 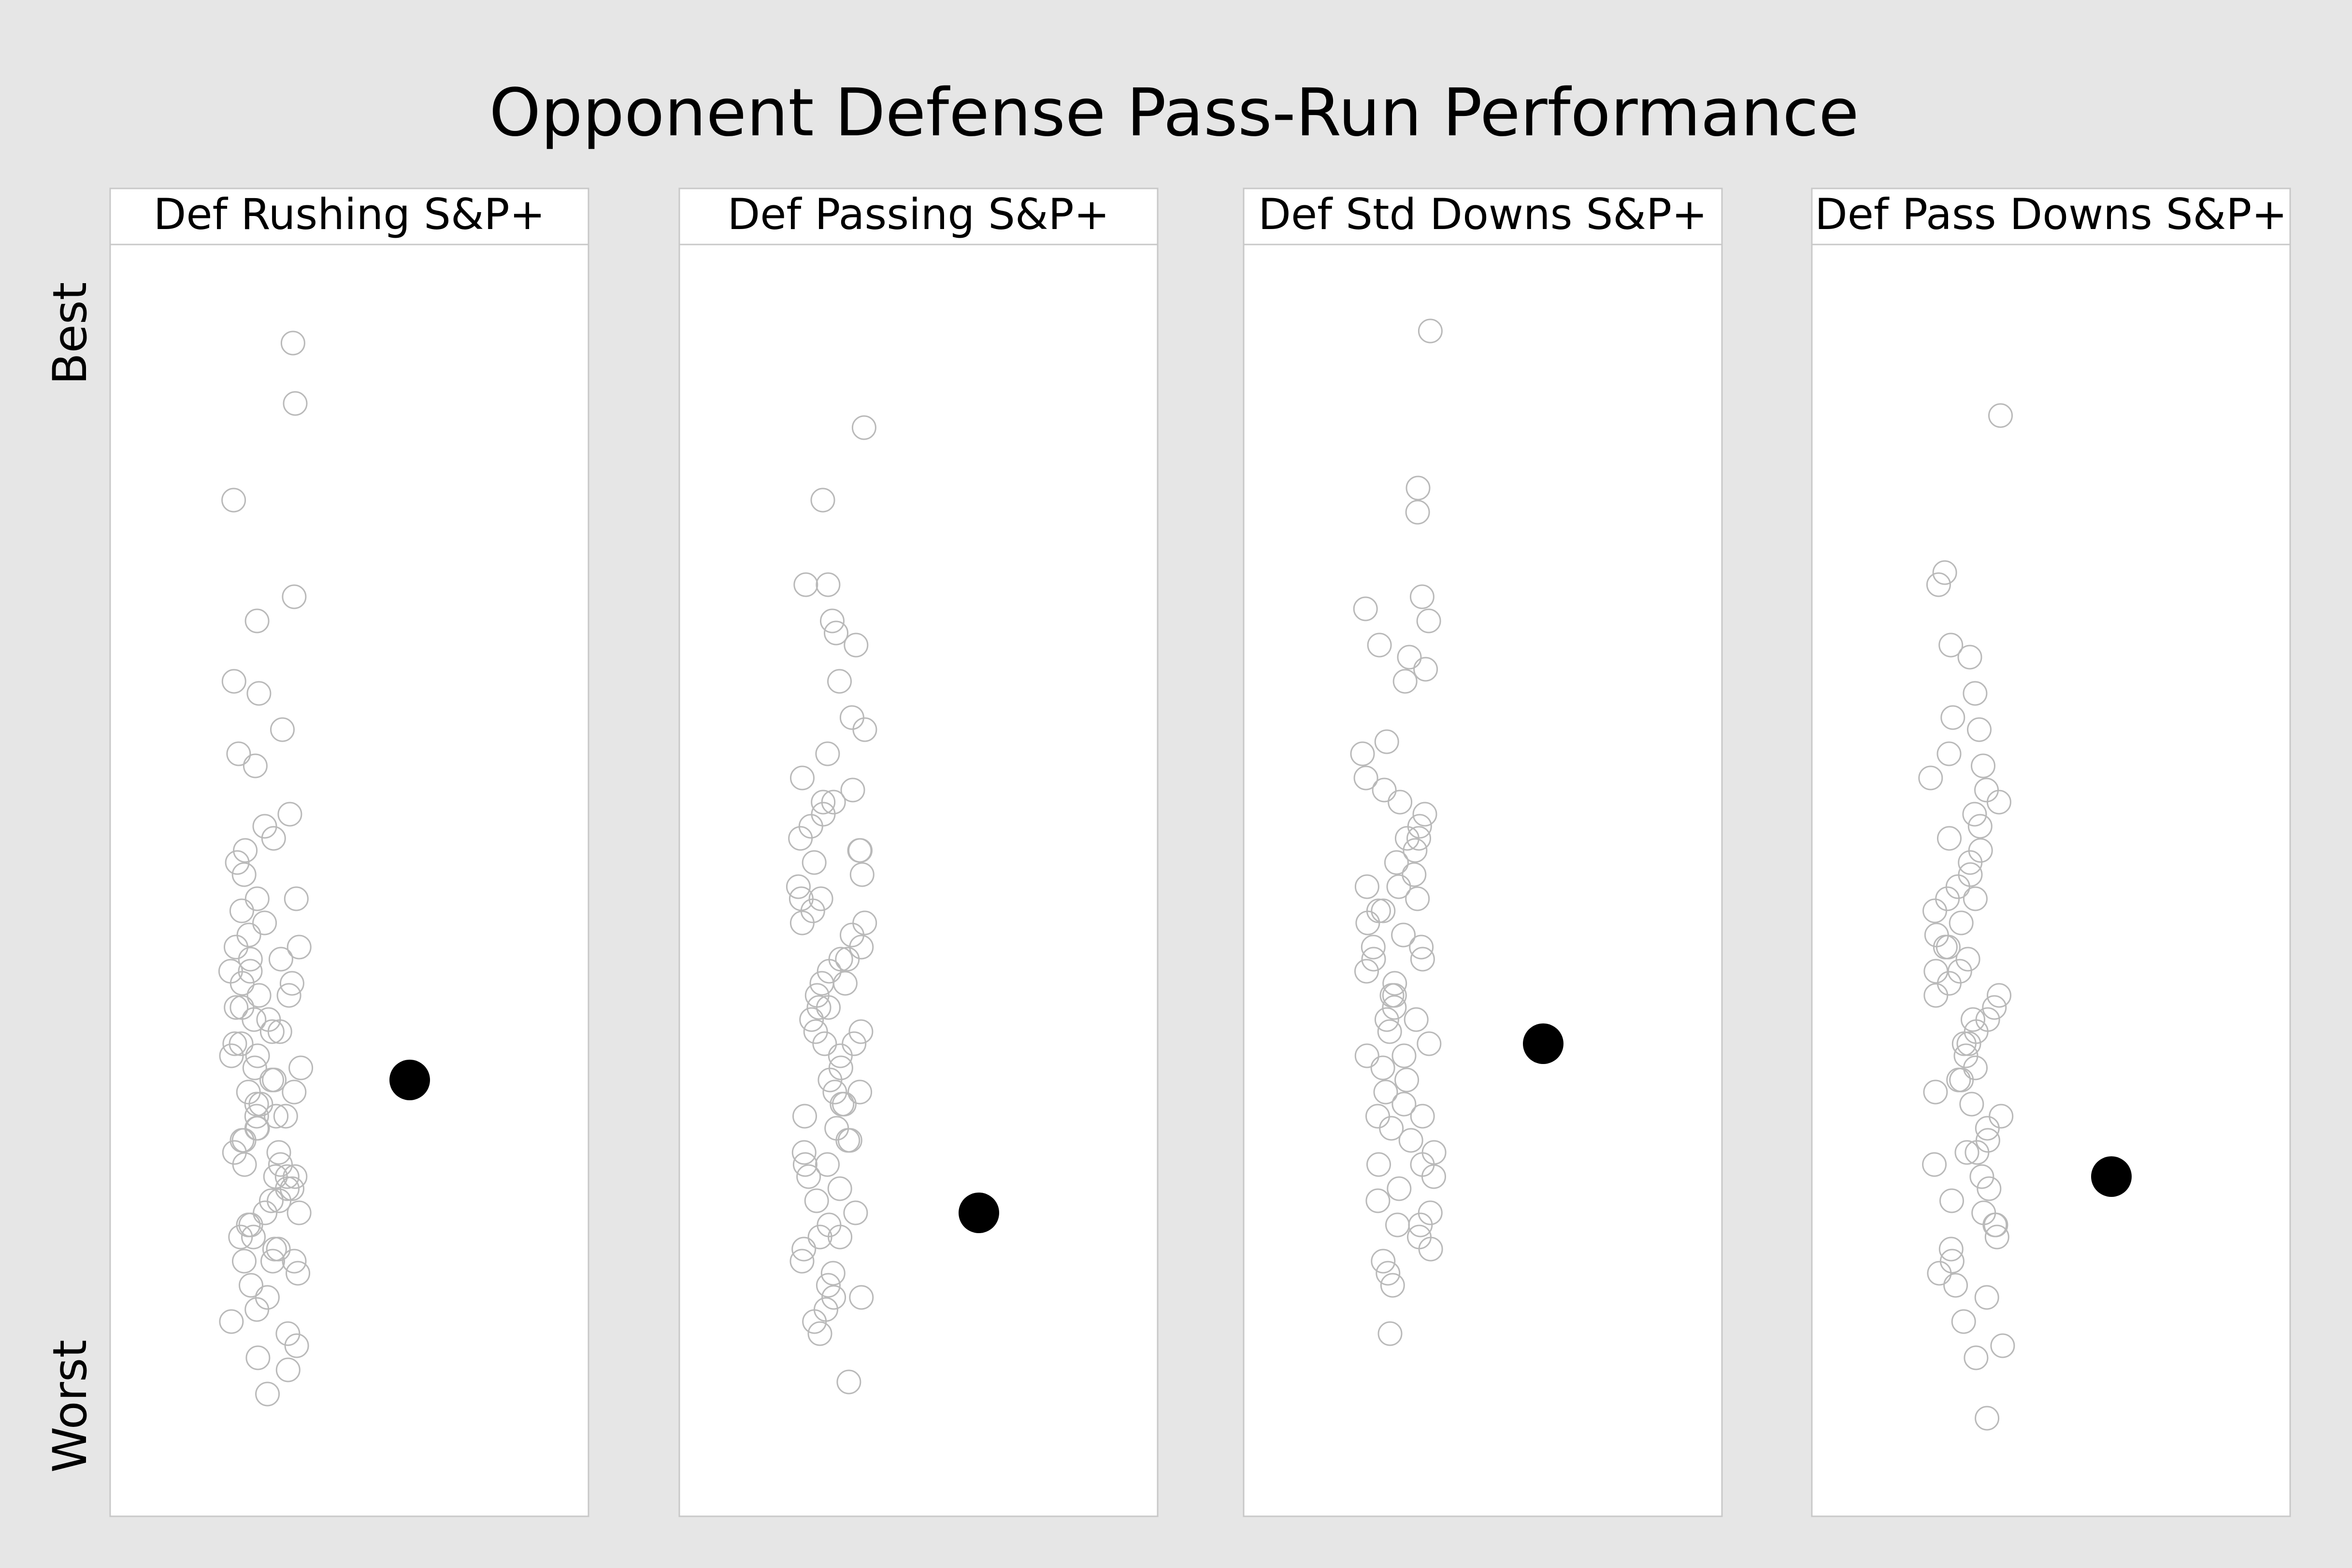 I want to click on chart-title: Opponent Defense Pass-Run Performance, so click(x=1174, y=113).